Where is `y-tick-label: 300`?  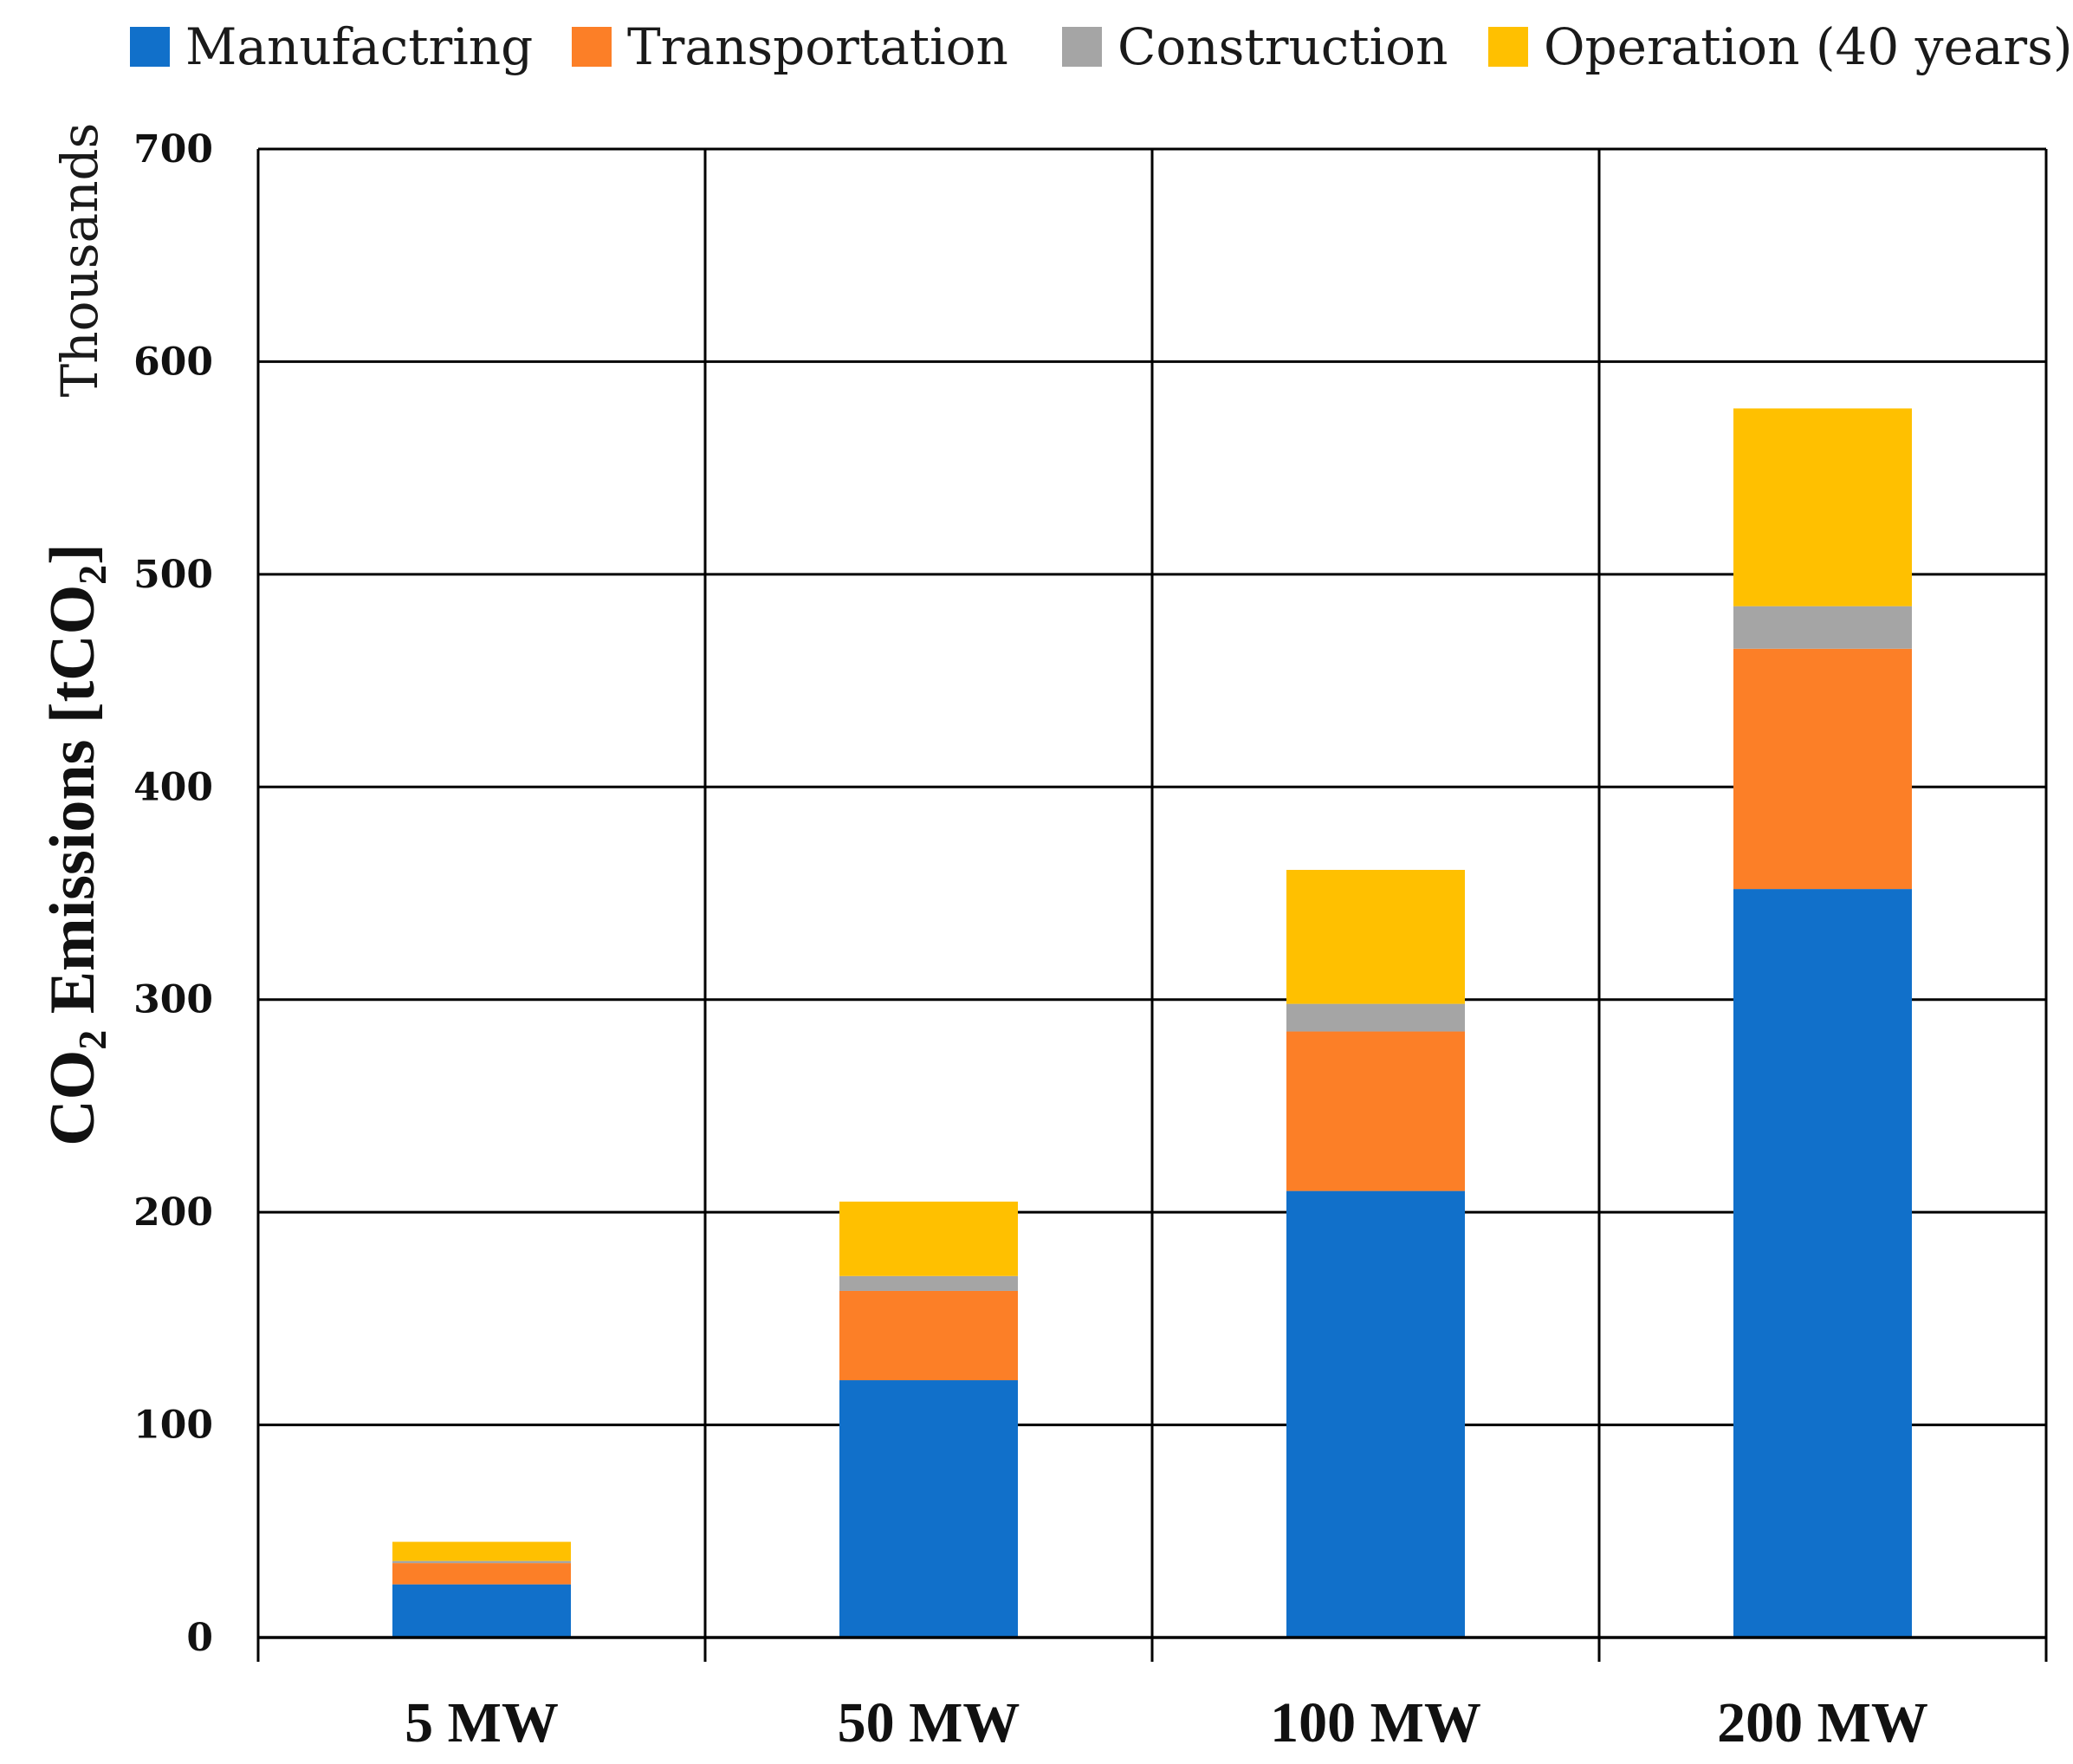 y-tick-label: 300 is located at coordinates (173, 1000).